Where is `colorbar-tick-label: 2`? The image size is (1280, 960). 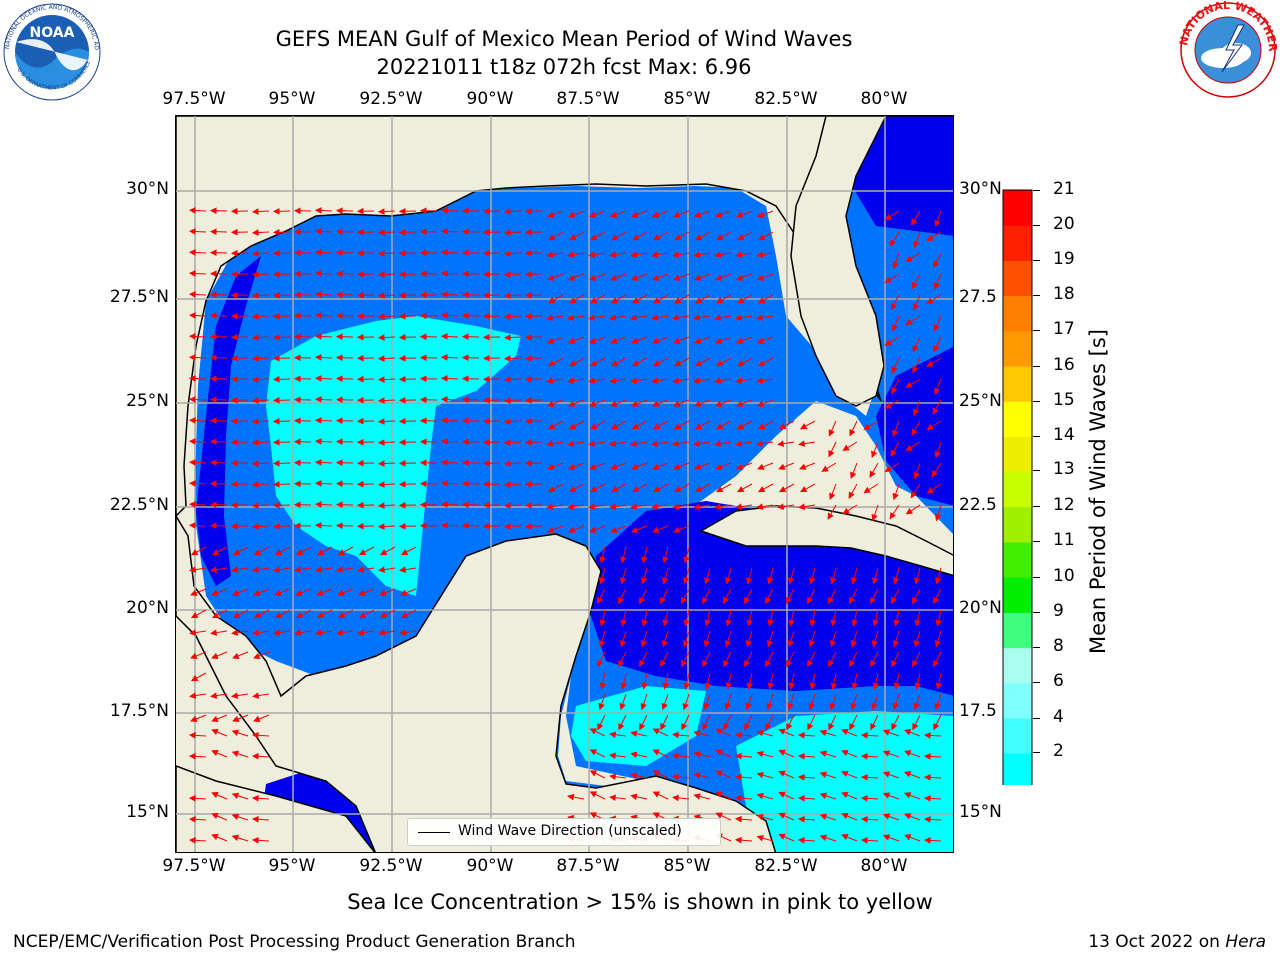 colorbar-tick-label: 2 is located at coordinates (1058, 751).